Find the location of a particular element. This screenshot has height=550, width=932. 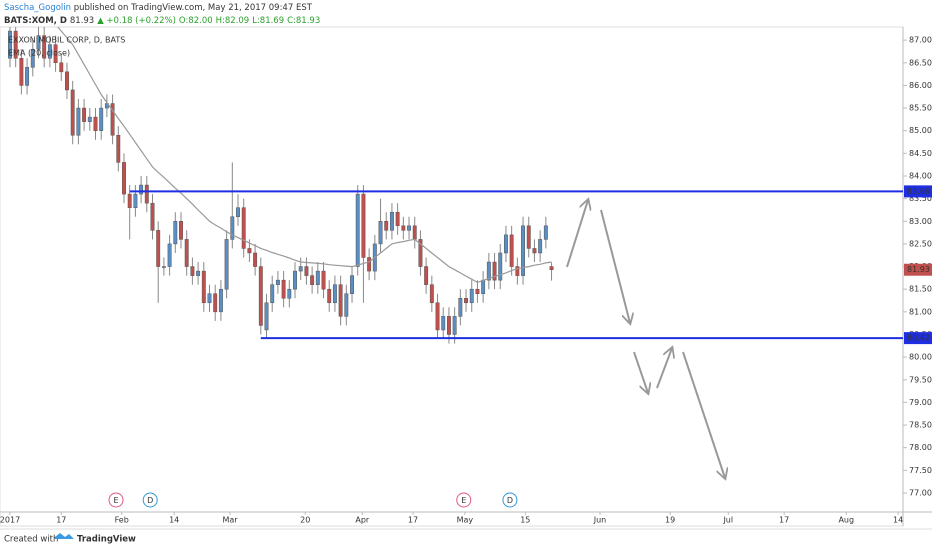

change: ▲ +0.18 (+0.22%) is located at coordinates (136, 21).